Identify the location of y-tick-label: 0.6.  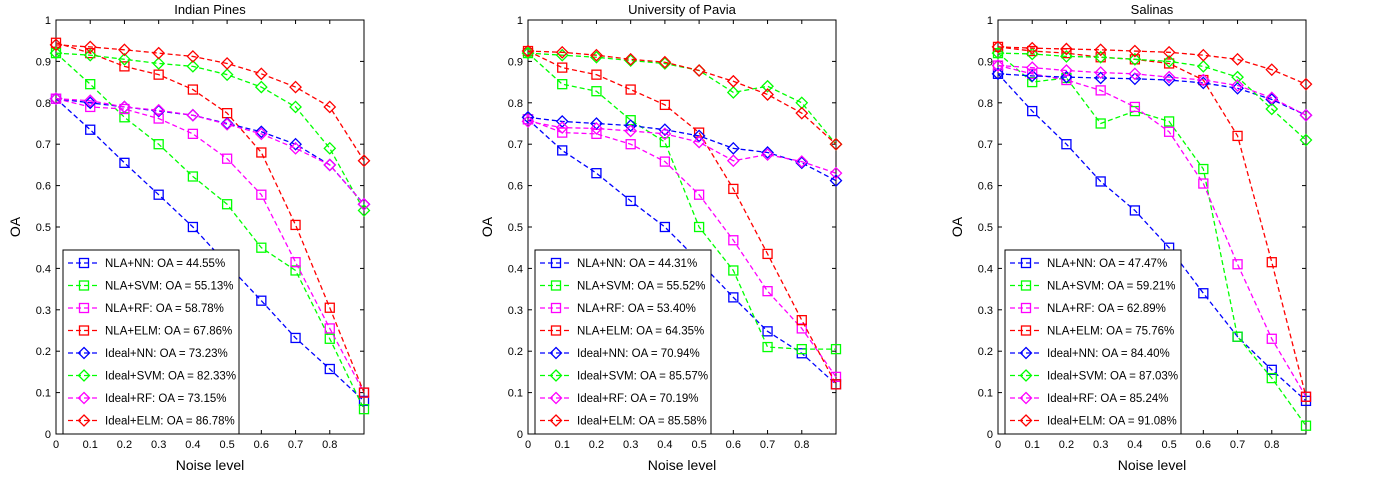
(515, 187).